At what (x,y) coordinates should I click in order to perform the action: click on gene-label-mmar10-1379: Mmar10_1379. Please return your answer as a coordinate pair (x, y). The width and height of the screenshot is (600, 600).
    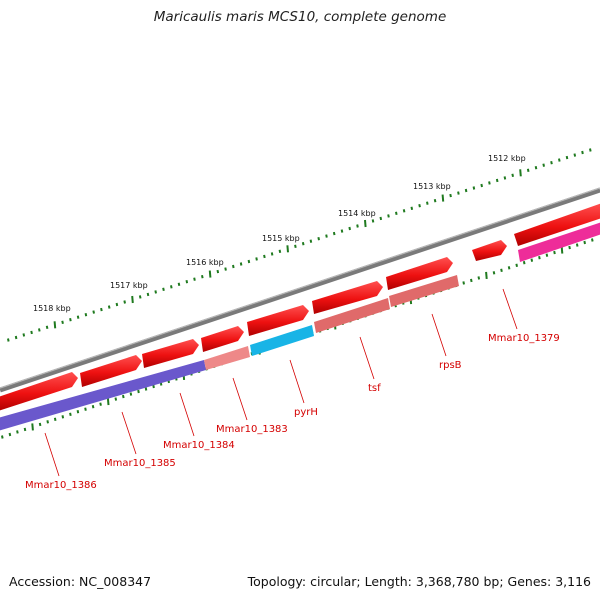
    Looking at the image, I should click on (524, 338).